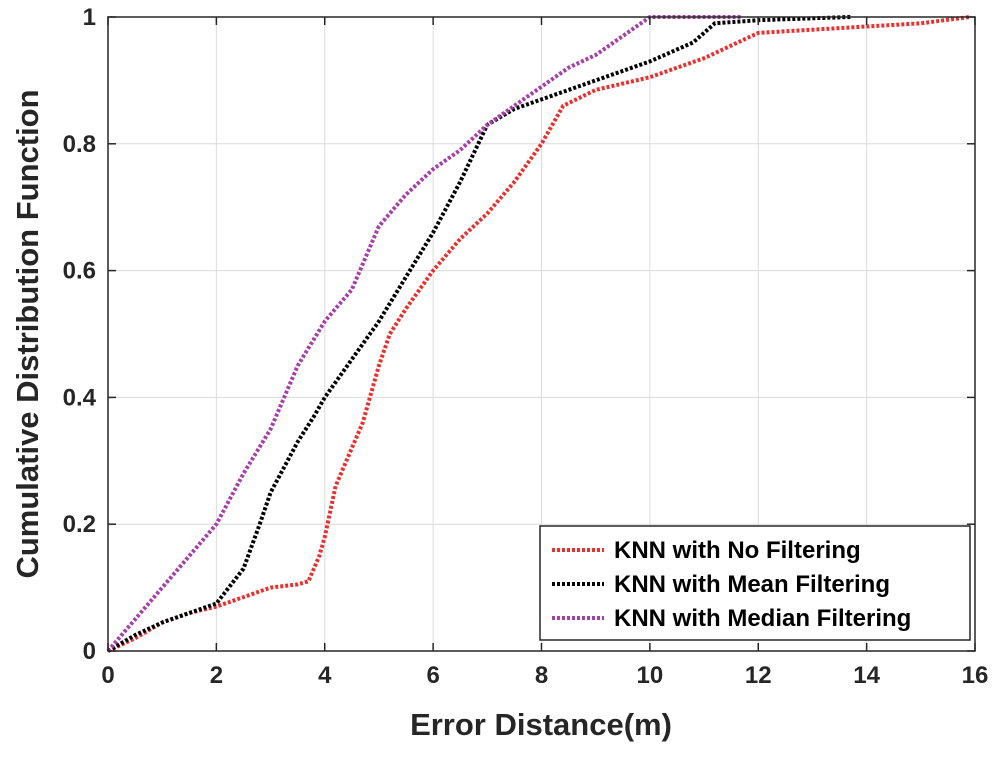 The width and height of the screenshot is (1001, 759). Describe the element at coordinates (866, 675) in the screenshot. I see `x-tick-label: 14` at that location.